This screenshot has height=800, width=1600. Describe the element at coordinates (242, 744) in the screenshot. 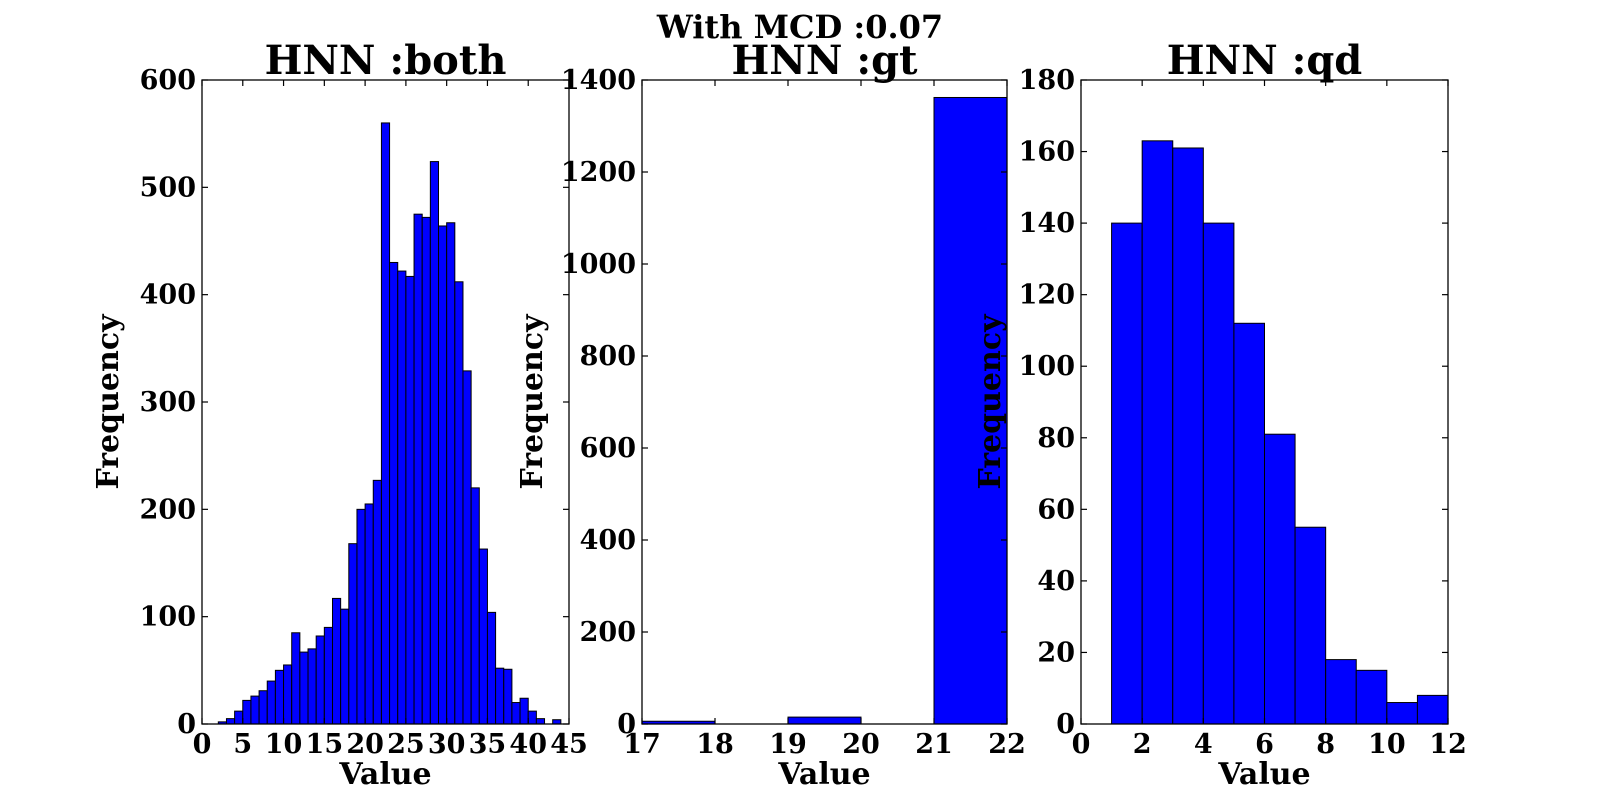

I see `x-tick-label: 5` at that location.